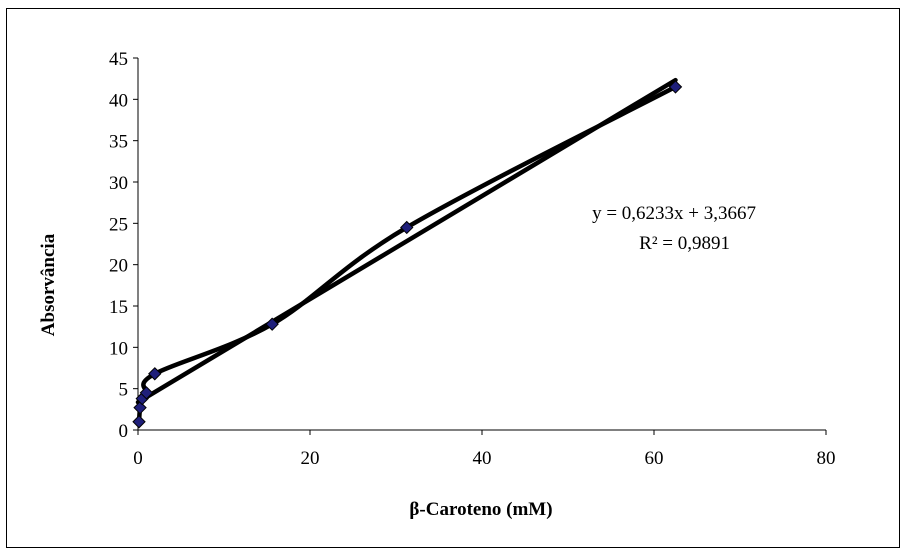 The height and width of the screenshot is (548, 901). I want to click on x-tick-label: 40, so click(482, 458).